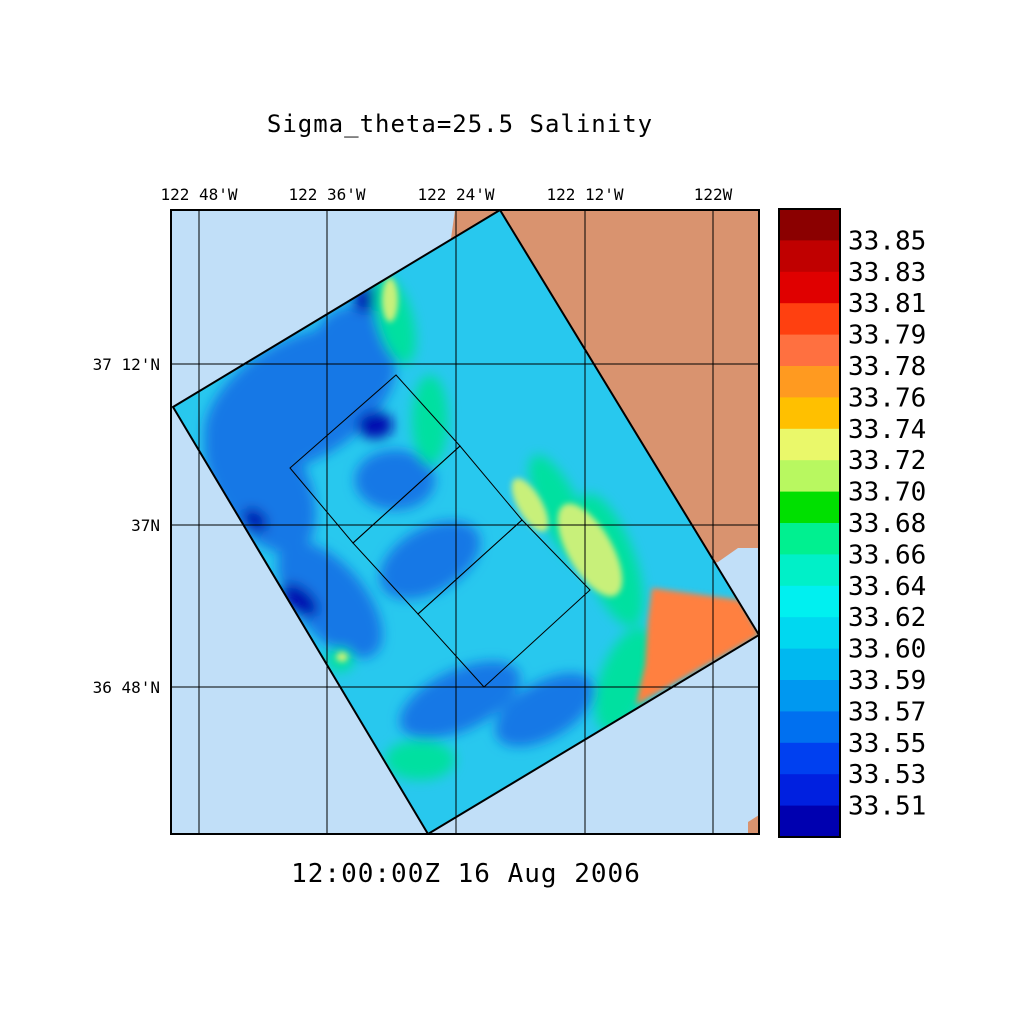 This screenshot has height=1024, width=1024. Describe the element at coordinates (887, 273) in the screenshot. I see `colorbar-level-label: 33.83` at that location.